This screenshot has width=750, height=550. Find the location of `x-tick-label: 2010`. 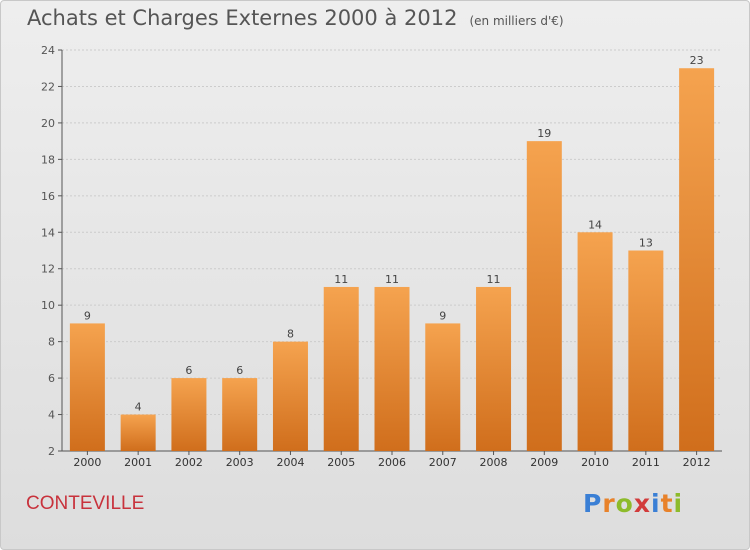

x-tick-label: 2010 is located at coordinates (595, 462).